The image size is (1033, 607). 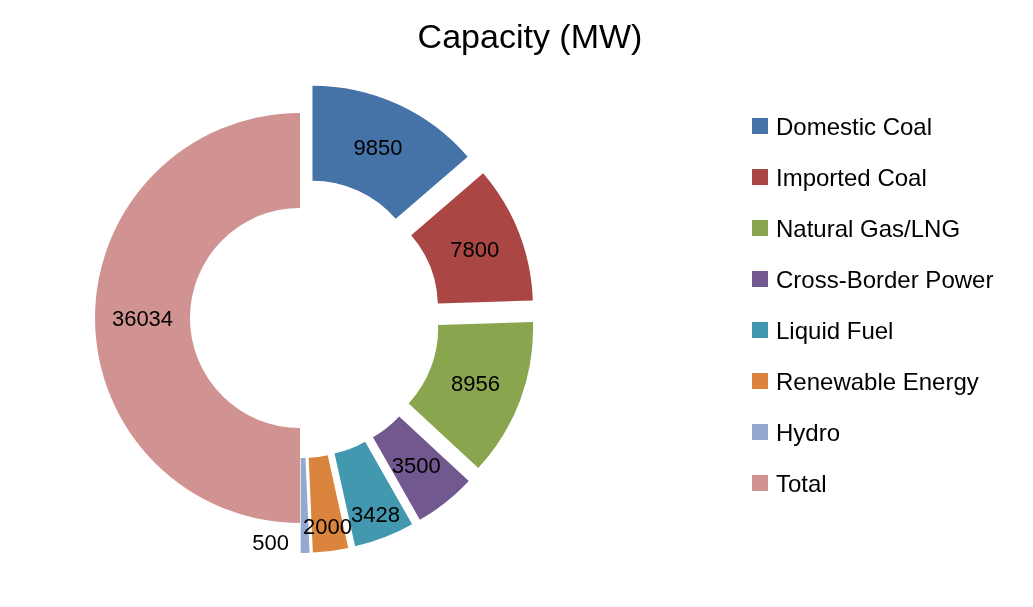 I want to click on data-label: 3428, so click(x=376, y=514).